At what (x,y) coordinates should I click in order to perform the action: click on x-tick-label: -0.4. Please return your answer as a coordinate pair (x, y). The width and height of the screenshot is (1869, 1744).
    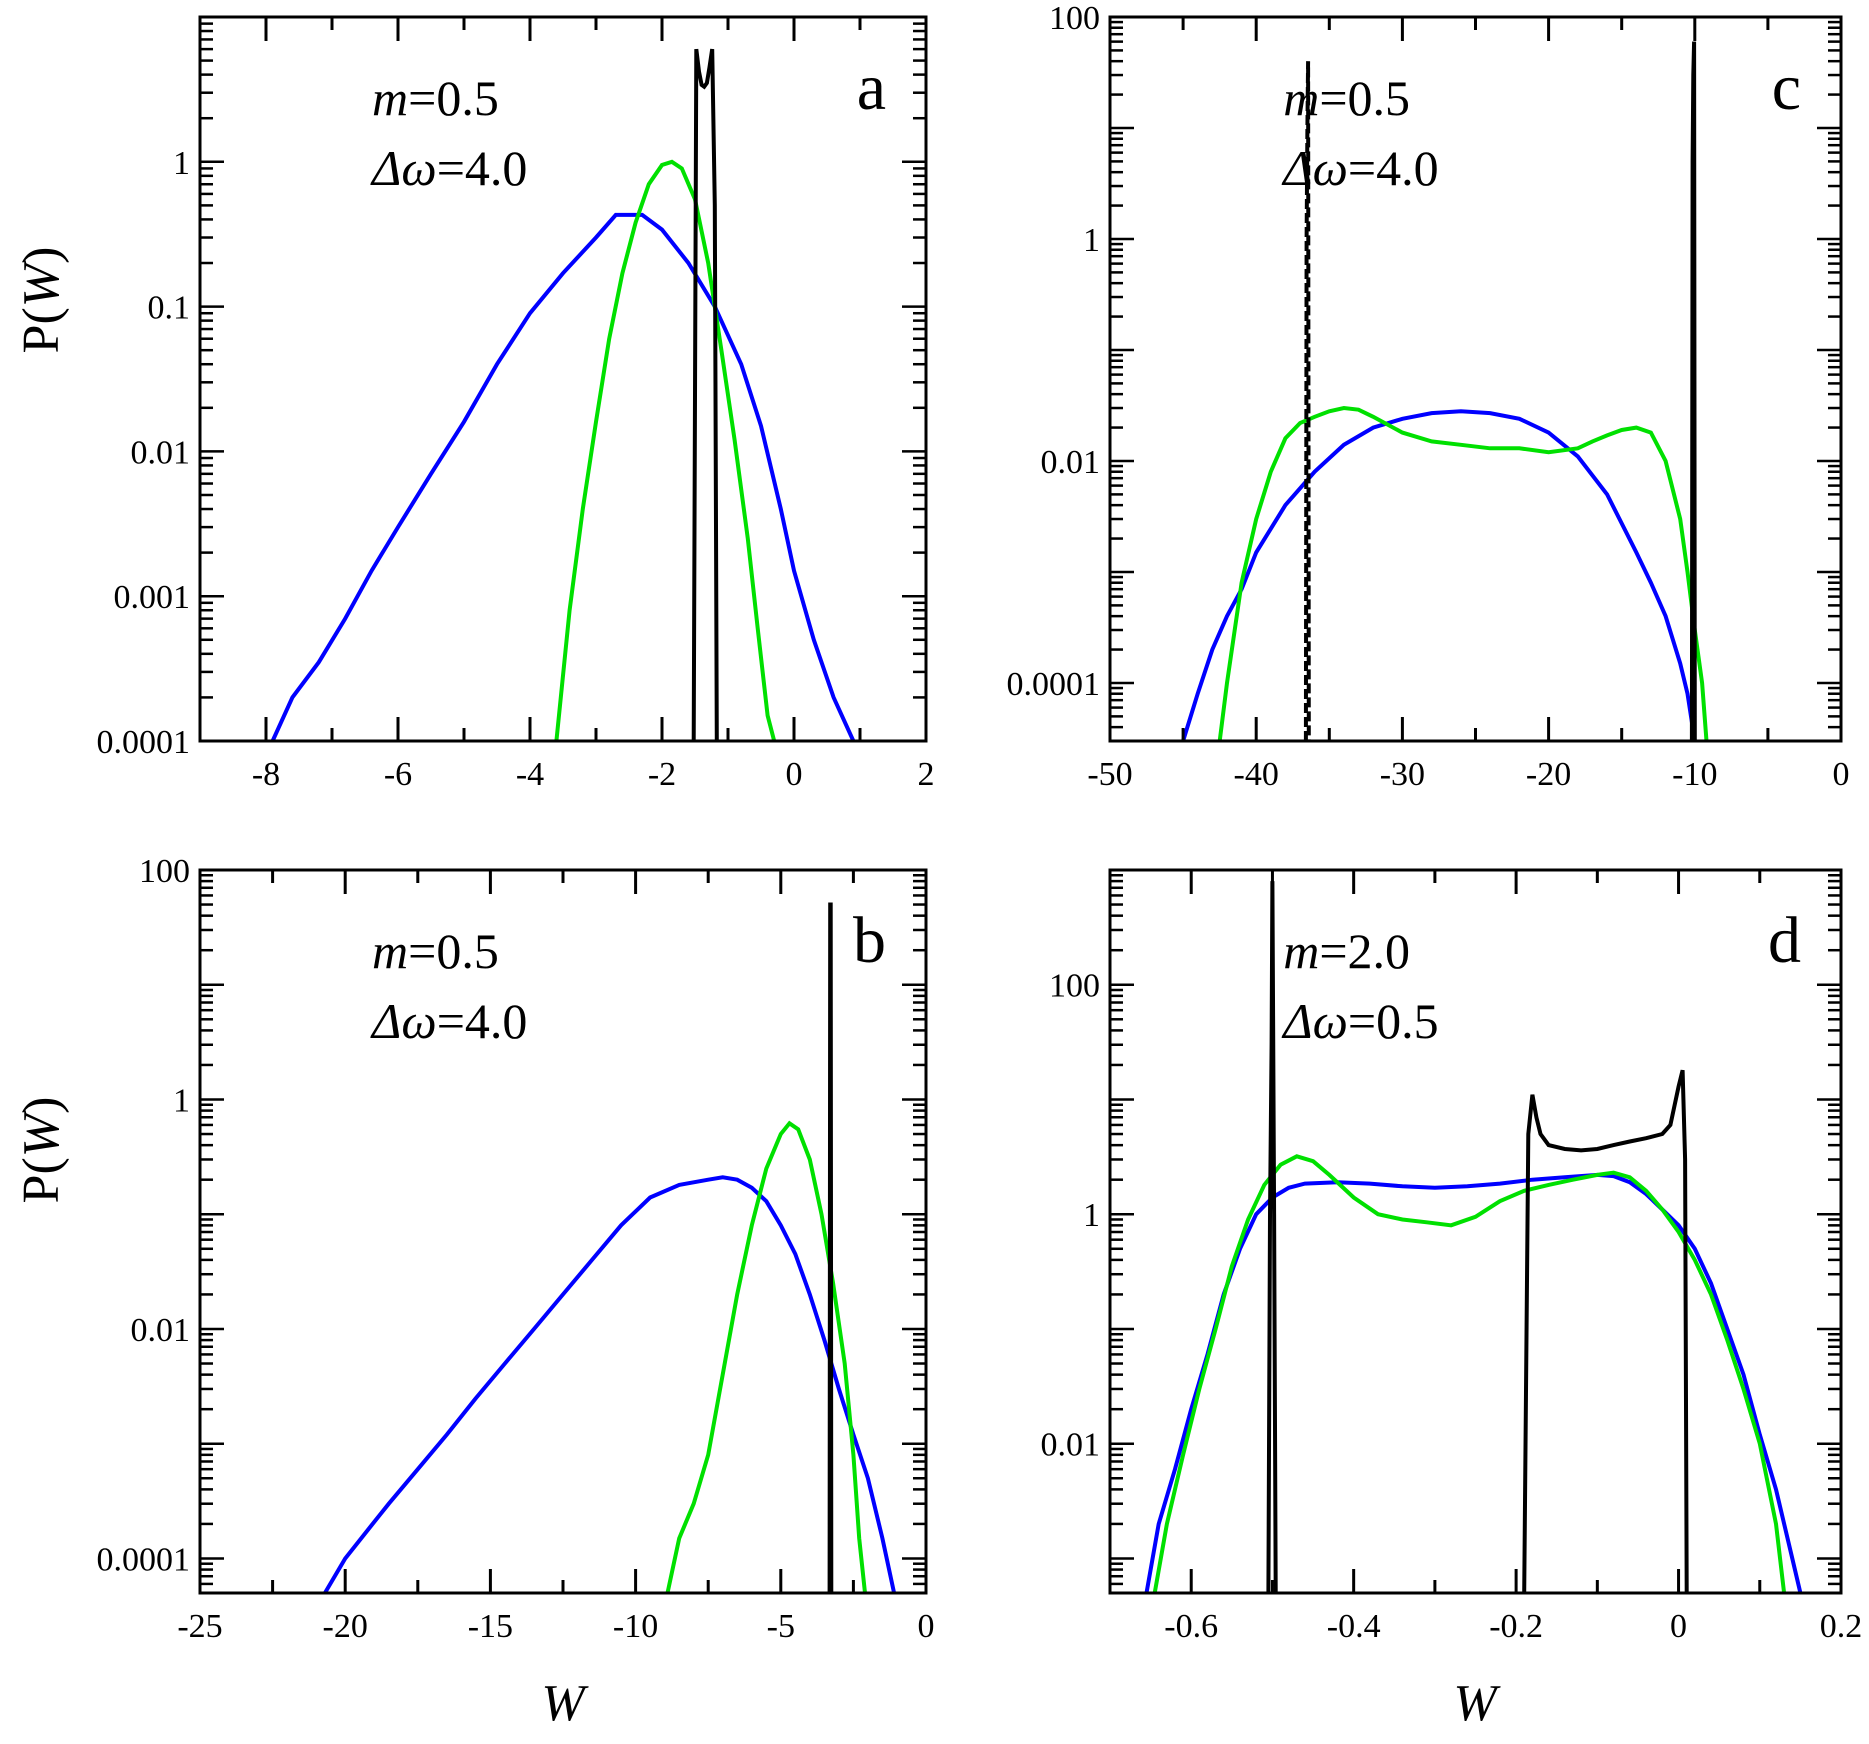
    Looking at the image, I should click on (1354, 1626).